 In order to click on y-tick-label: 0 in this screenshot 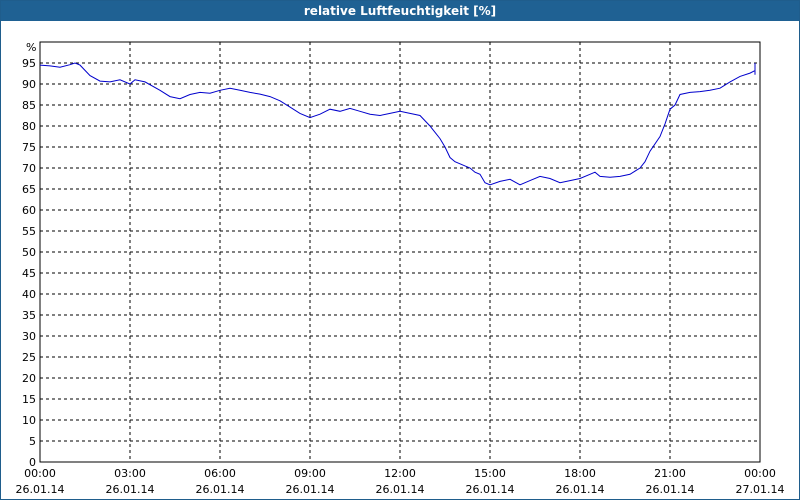, I will do `click(32, 462)`.